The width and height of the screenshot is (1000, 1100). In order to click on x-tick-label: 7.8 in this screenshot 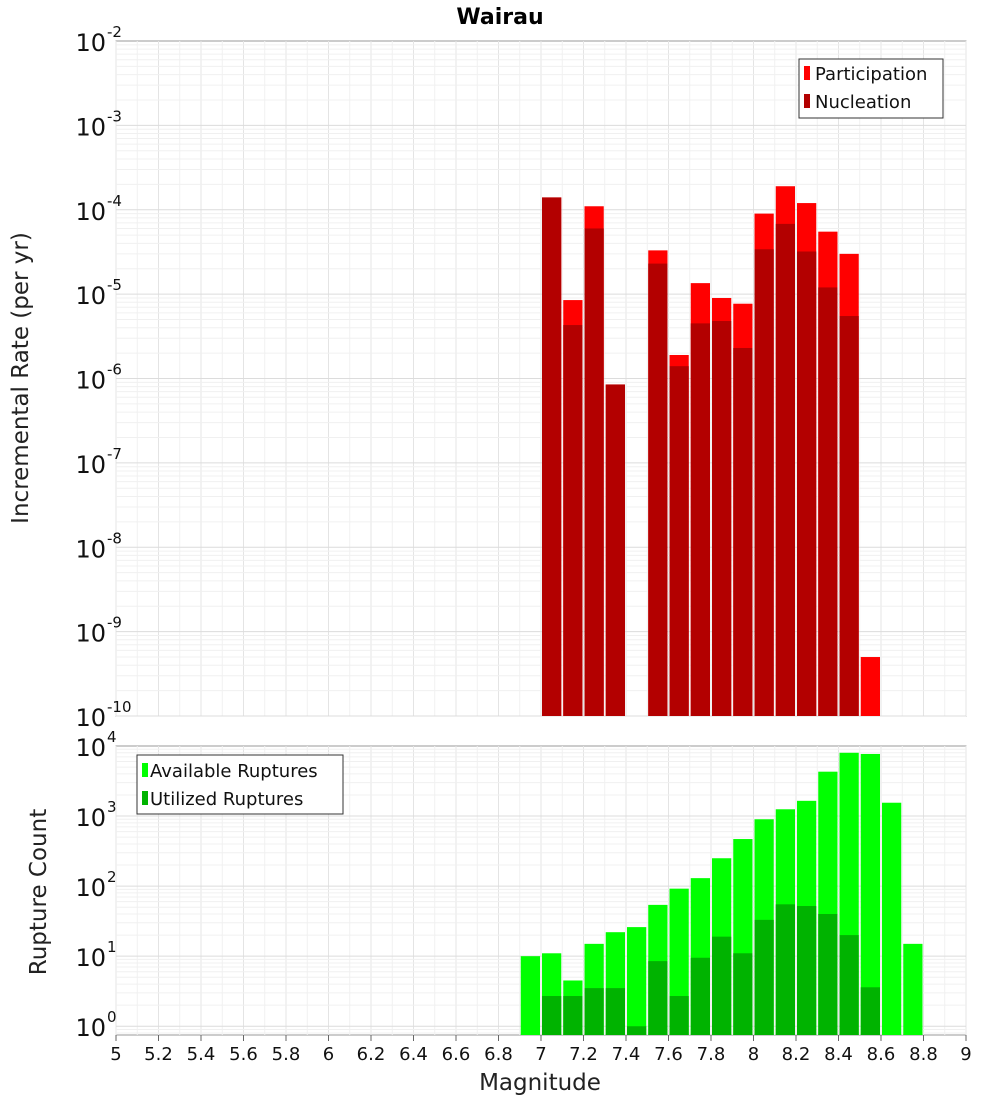, I will do `click(711, 1054)`.